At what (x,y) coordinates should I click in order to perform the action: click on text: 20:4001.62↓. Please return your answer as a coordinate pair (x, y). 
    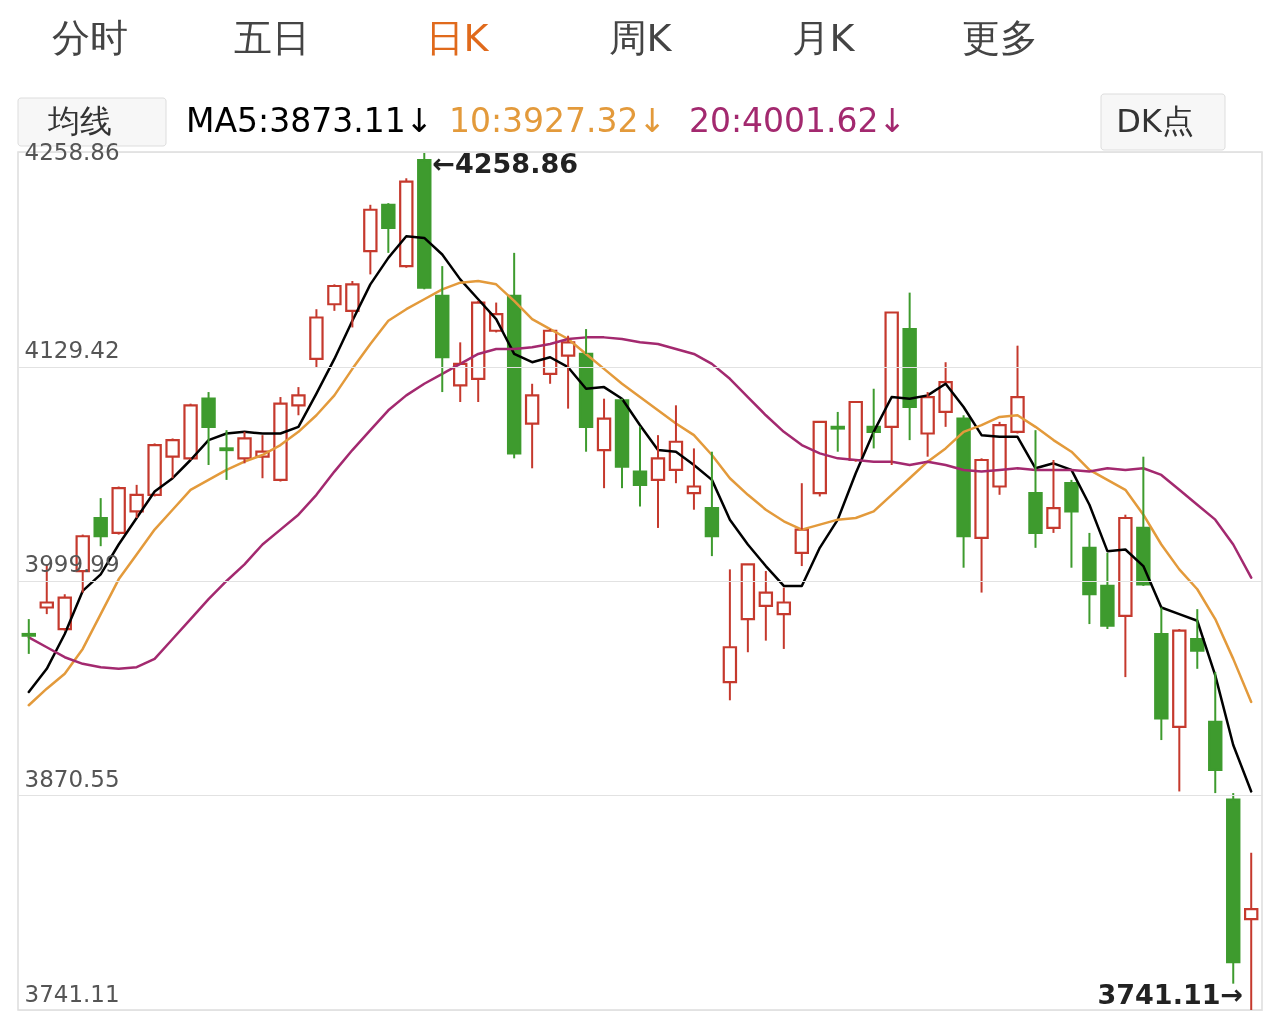
    Looking at the image, I should click on (798, 120).